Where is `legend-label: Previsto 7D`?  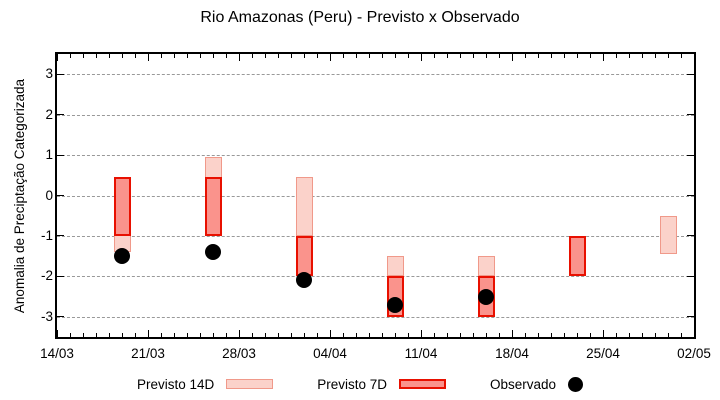 legend-label: Previsto 7D is located at coordinates (352, 384).